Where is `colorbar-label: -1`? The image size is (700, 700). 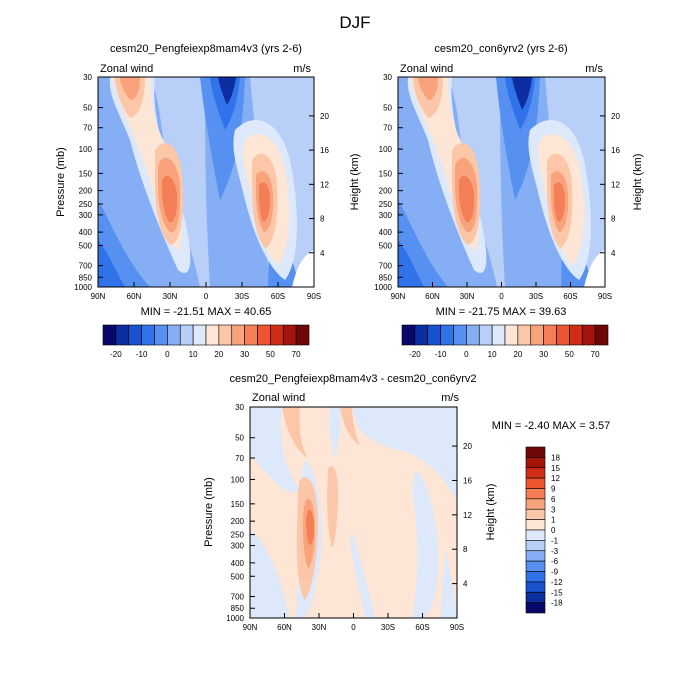
colorbar-label: -1 is located at coordinates (555, 540).